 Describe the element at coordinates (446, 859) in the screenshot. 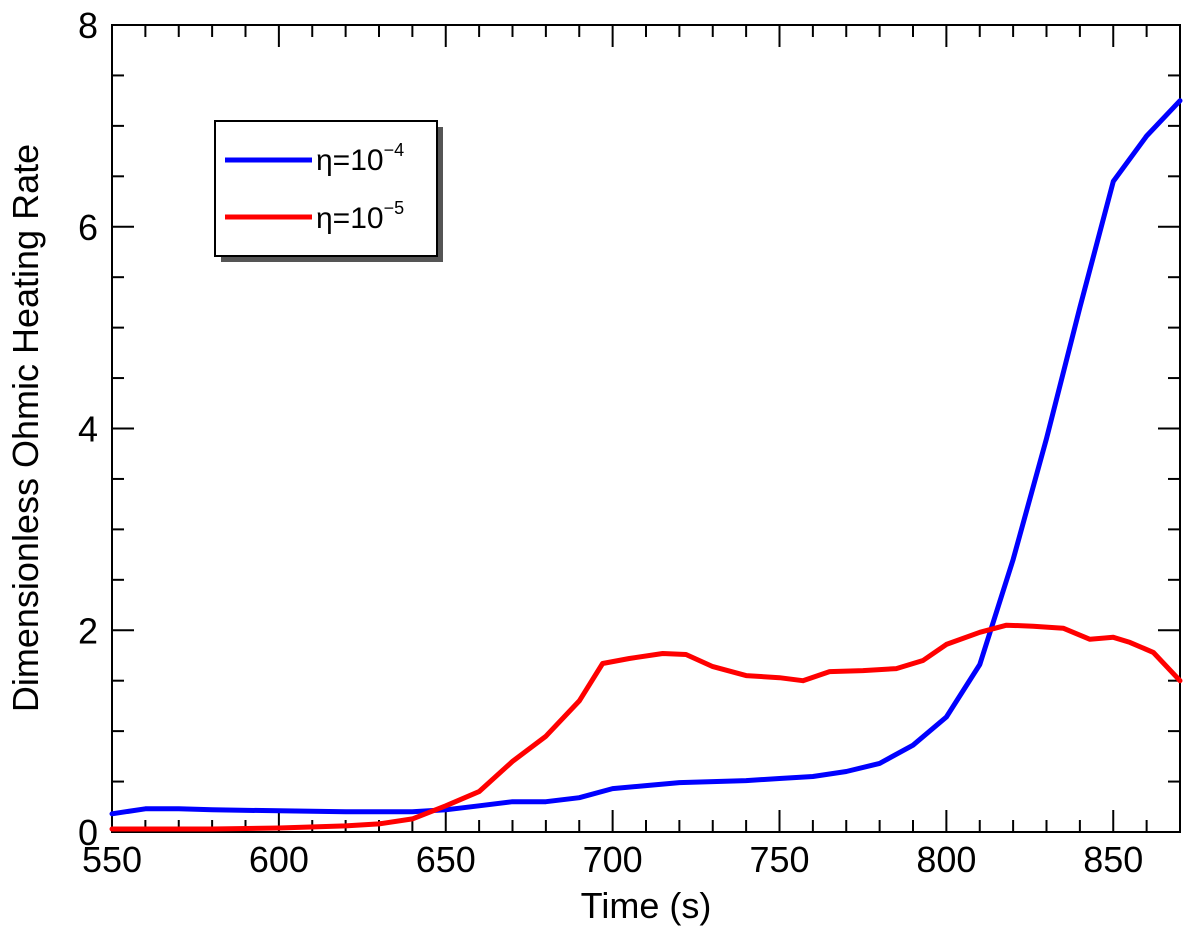

I see `x-tick-label: 650` at that location.